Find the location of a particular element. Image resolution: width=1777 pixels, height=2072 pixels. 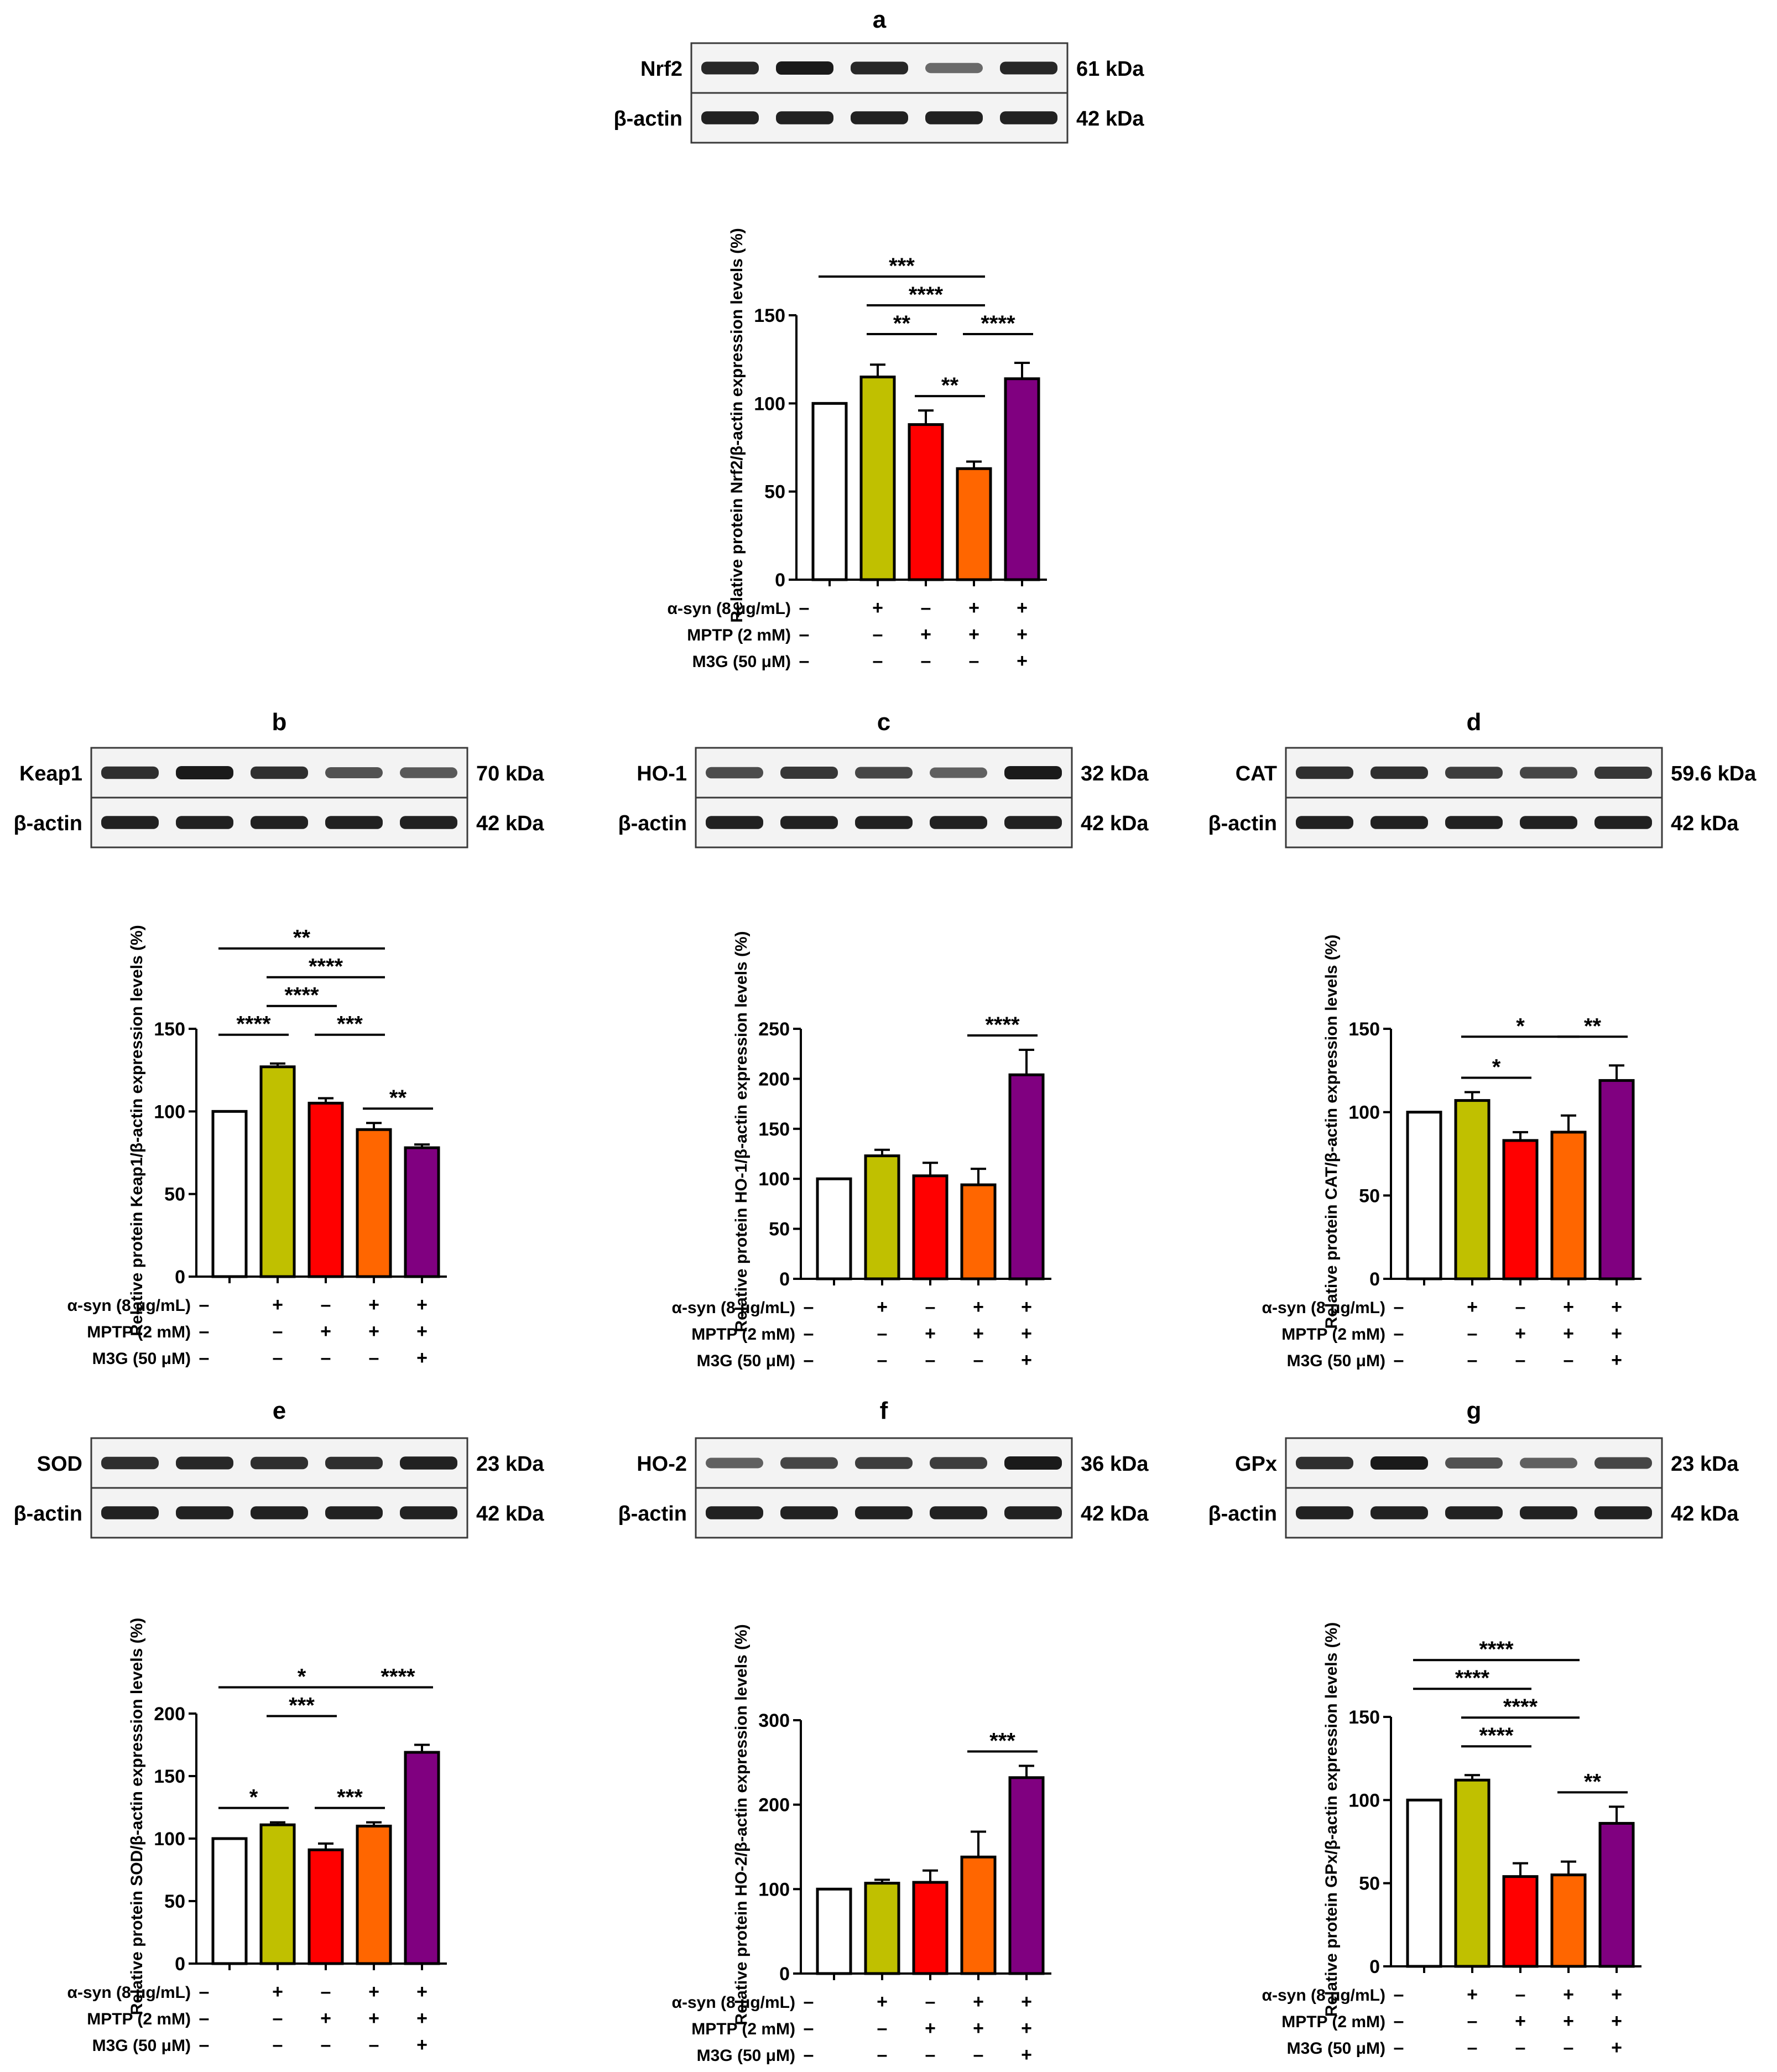

blot-kda-label: 59.6 kDa is located at coordinates (1714, 773).